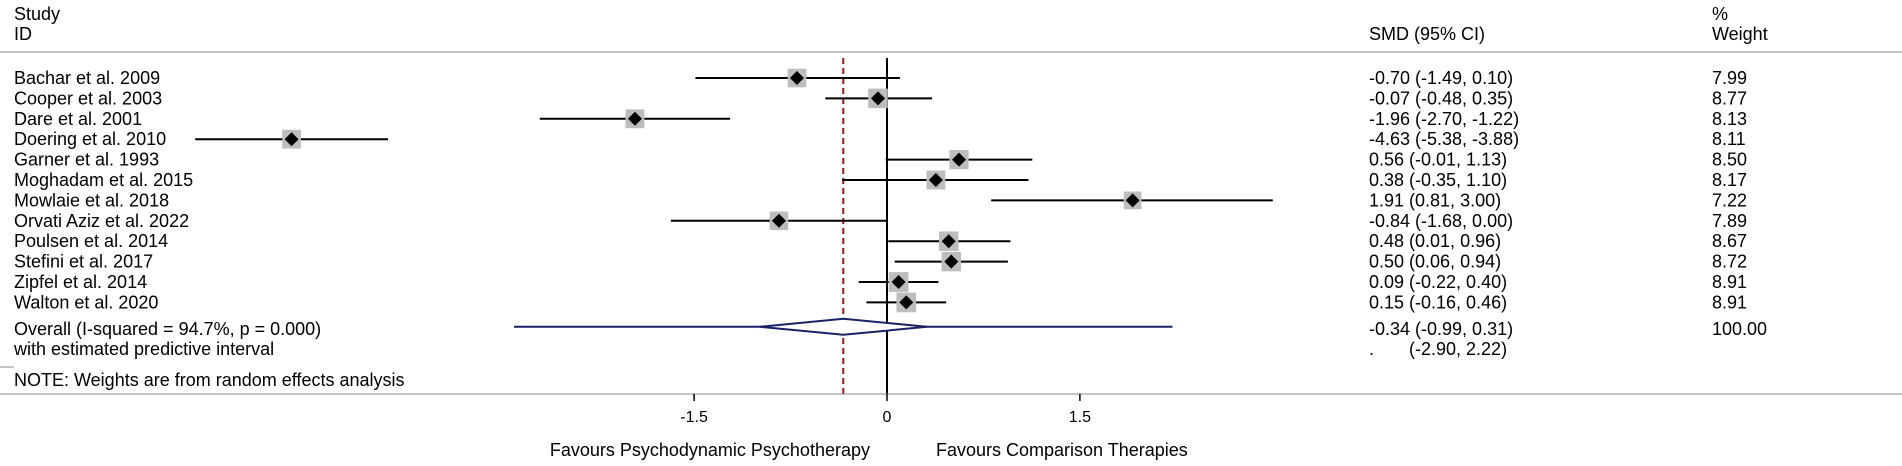 The image size is (1902, 466). What do you see at coordinates (1441, 78) in the screenshot?
I see `study-ci-text: -0.70 (-1.49, 0.10)` at bounding box center [1441, 78].